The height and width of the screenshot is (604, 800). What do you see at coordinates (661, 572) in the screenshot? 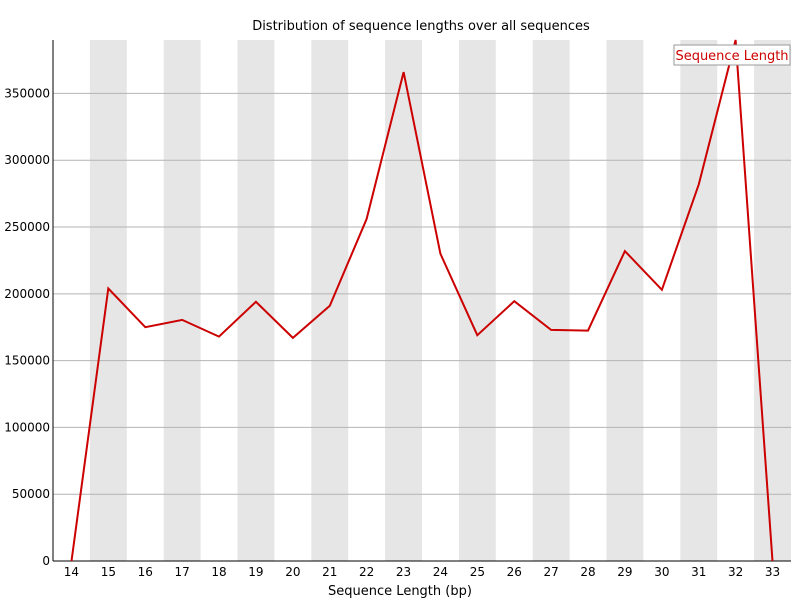
I see `x-tick-label: 30` at bounding box center [661, 572].